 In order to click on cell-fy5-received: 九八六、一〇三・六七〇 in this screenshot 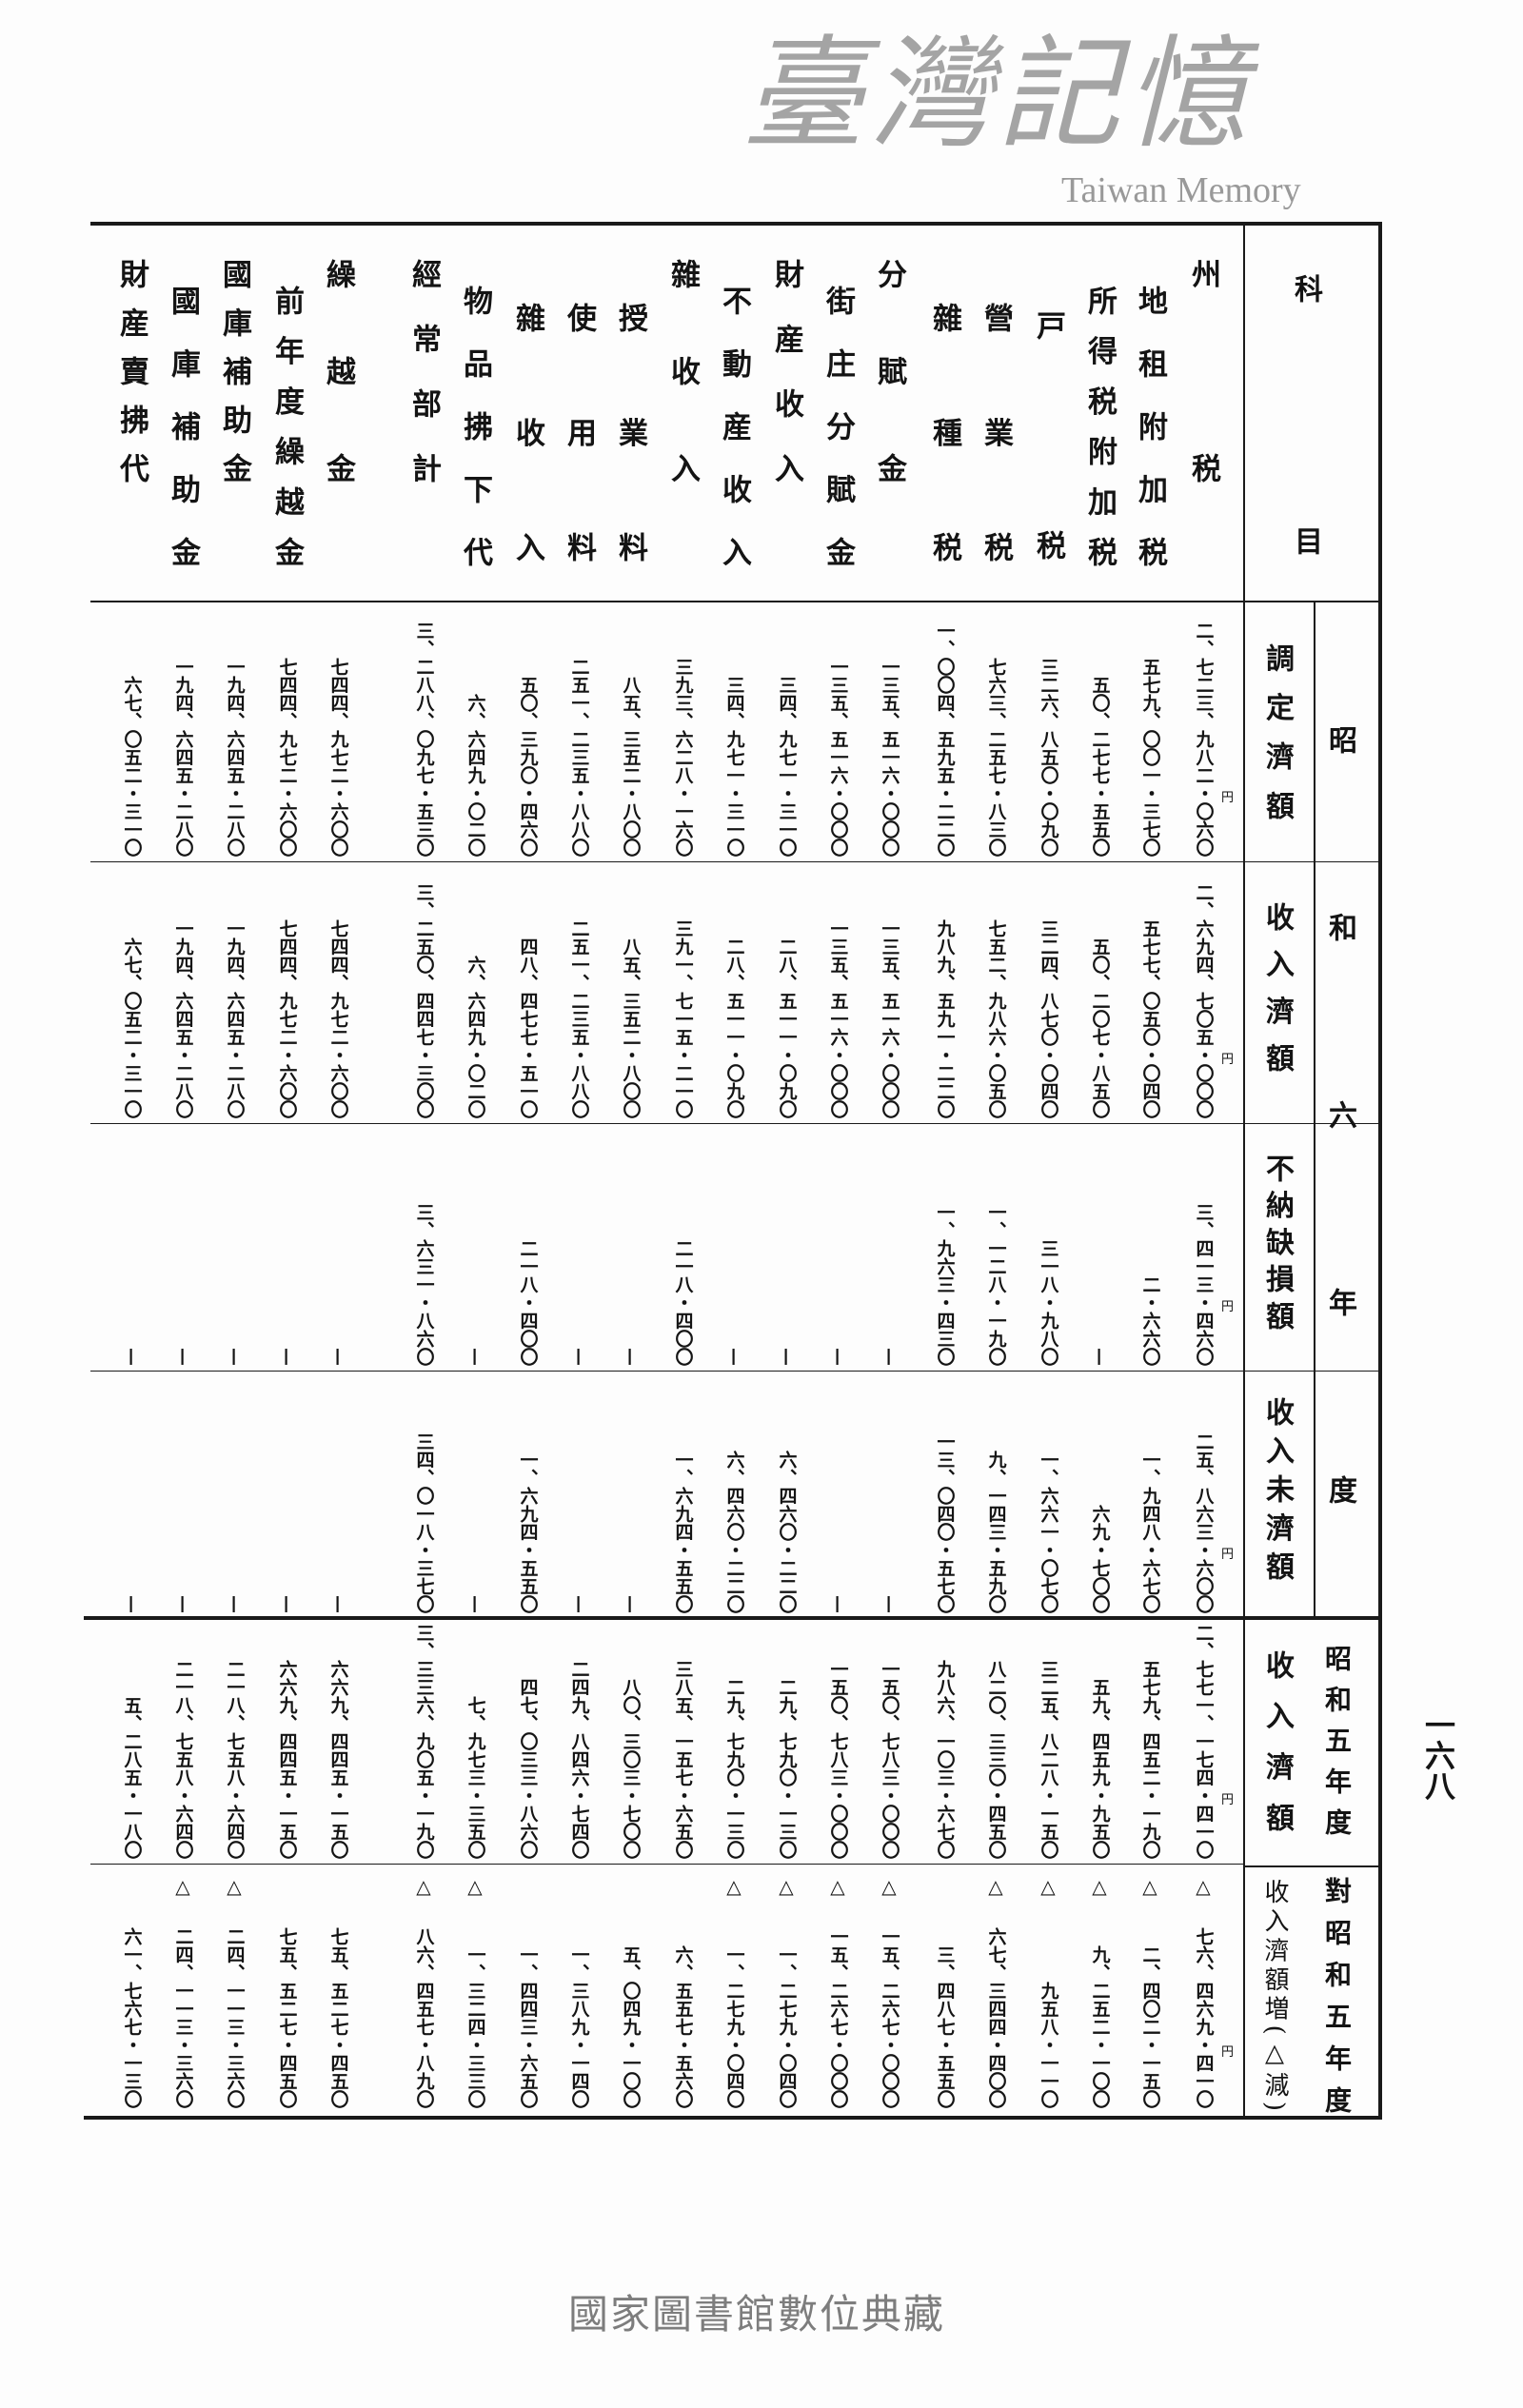, I will do `click(945, 1741)`.